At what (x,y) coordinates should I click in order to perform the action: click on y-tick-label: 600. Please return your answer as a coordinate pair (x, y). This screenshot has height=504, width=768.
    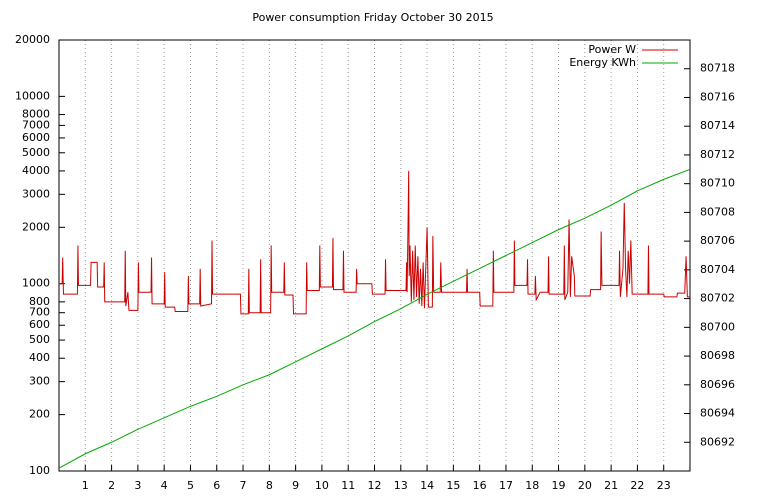
    Looking at the image, I should click on (39, 324).